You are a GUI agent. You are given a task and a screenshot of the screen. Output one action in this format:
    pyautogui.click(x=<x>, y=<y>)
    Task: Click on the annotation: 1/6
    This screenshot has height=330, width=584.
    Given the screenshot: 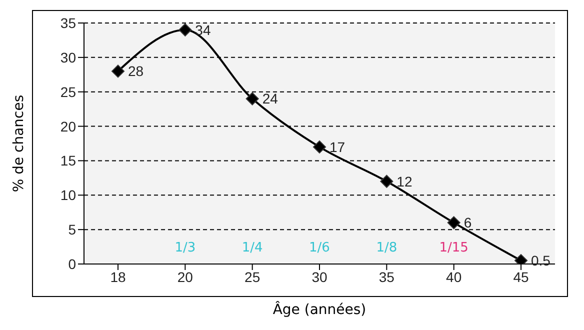 What is the action you would take?
    pyautogui.click(x=319, y=248)
    